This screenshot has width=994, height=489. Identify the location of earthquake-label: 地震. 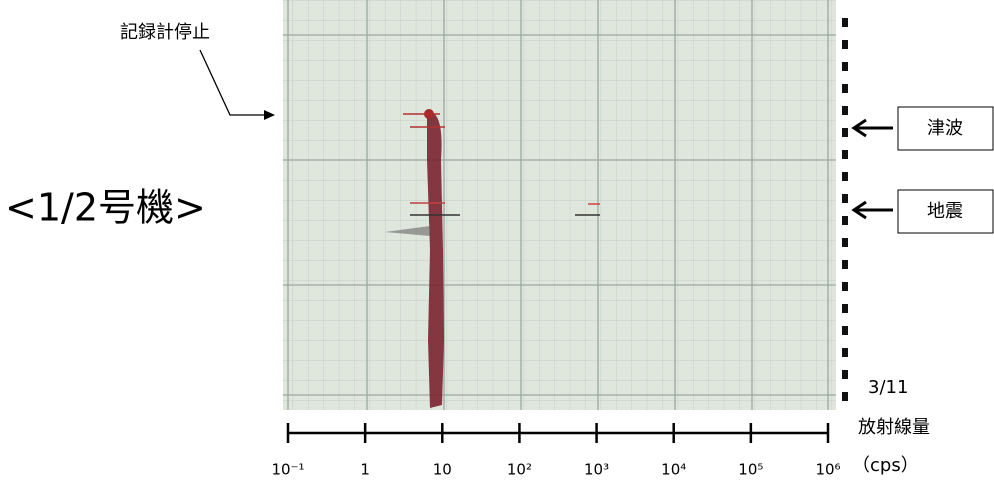
(945, 211).